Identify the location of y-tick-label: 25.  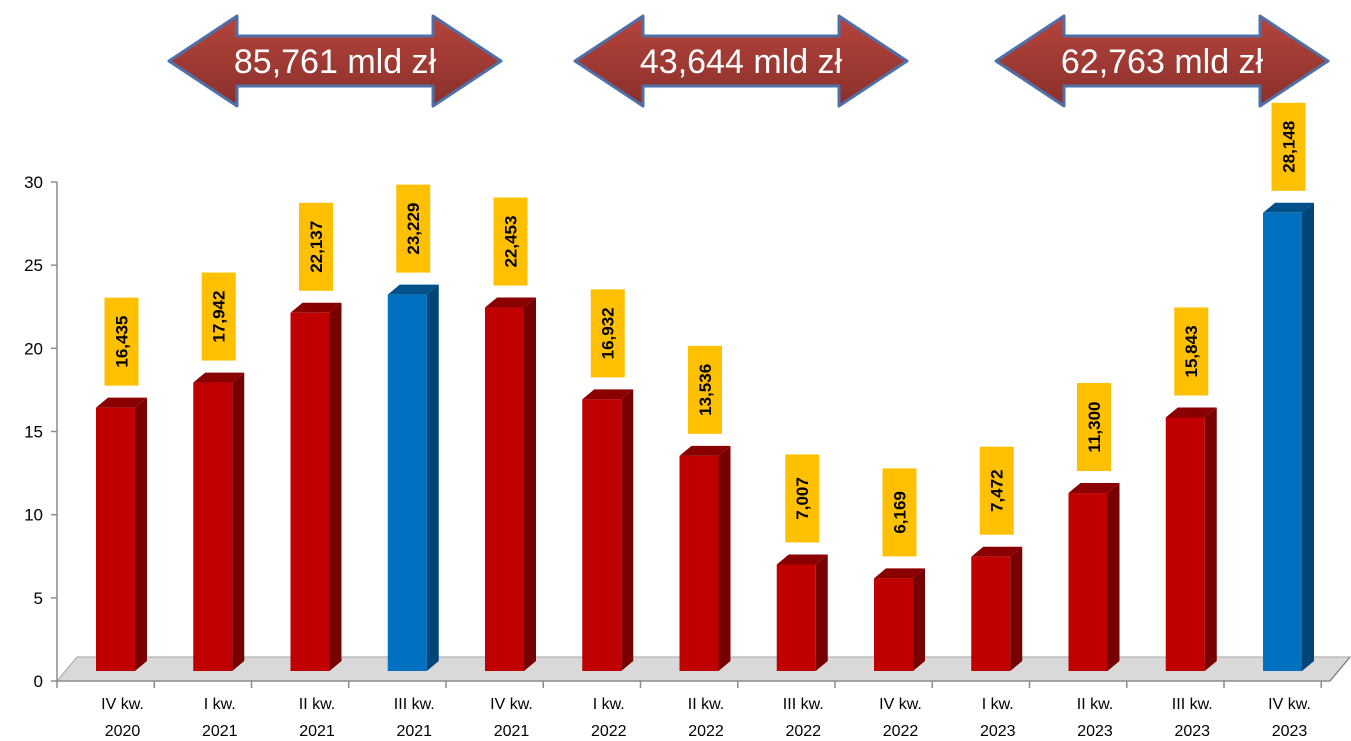
(33, 265).